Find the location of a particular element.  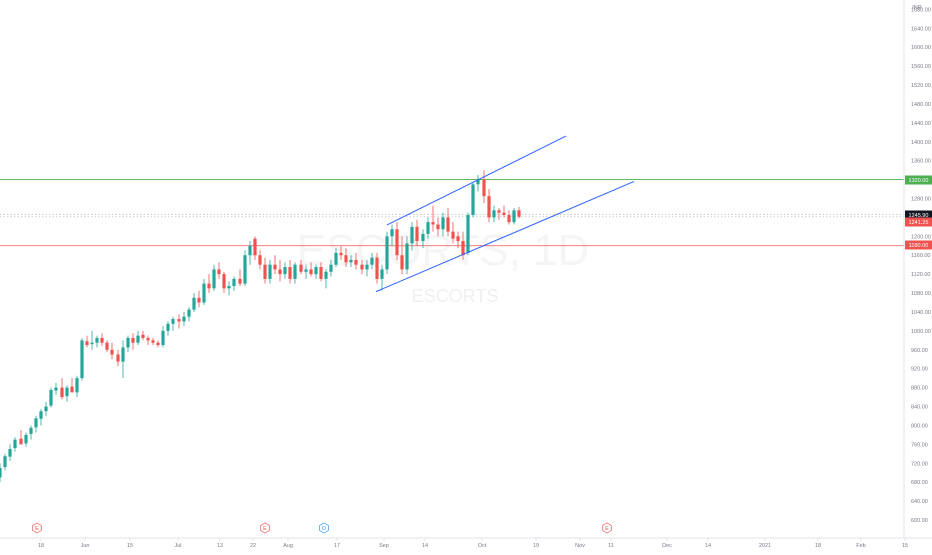

channel-lower-line is located at coordinates (505, 237).